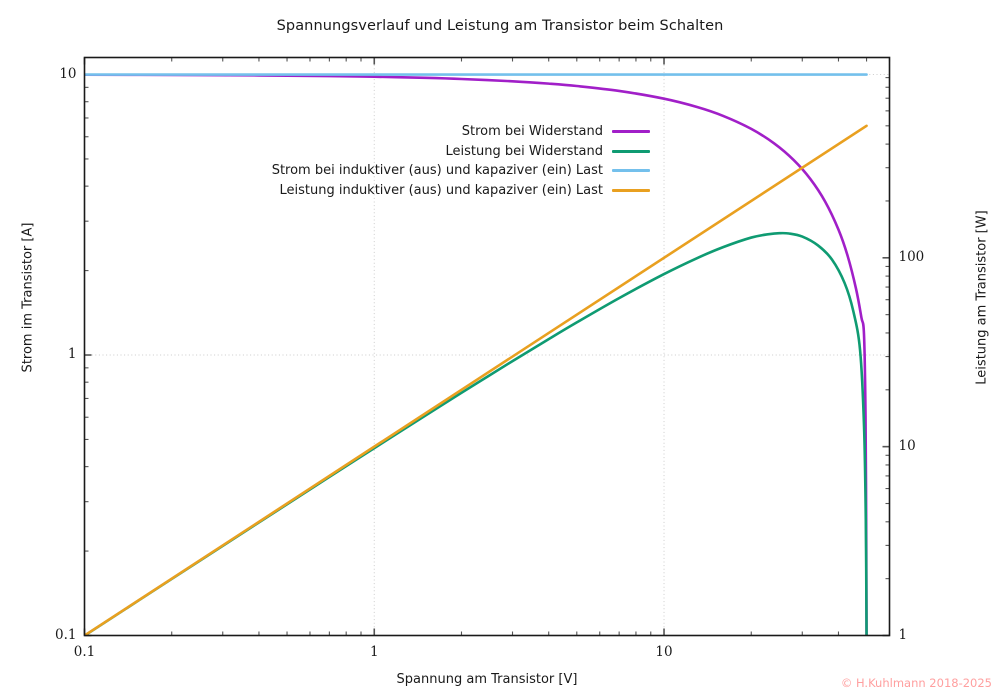 Image resolution: width=1000 pixels, height=700 pixels. I want to click on y-tick-label-right: 100, so click(911, 256).